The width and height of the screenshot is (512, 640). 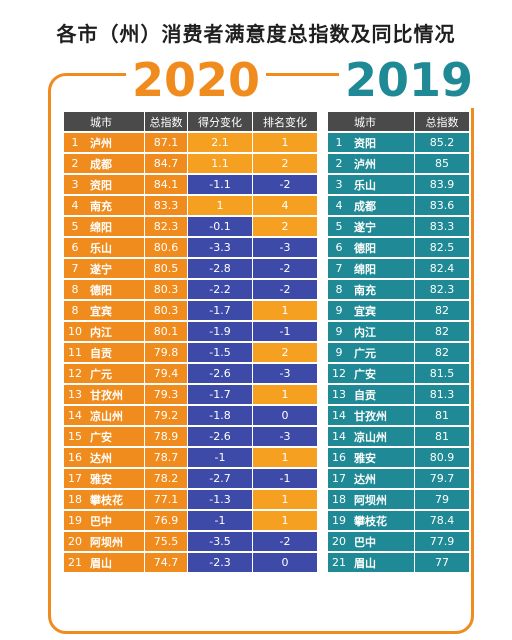 What do you see at coordinates (441, 121) in the screenshot?
I see `header-score: 总指数` at bounding box center [441, 121].